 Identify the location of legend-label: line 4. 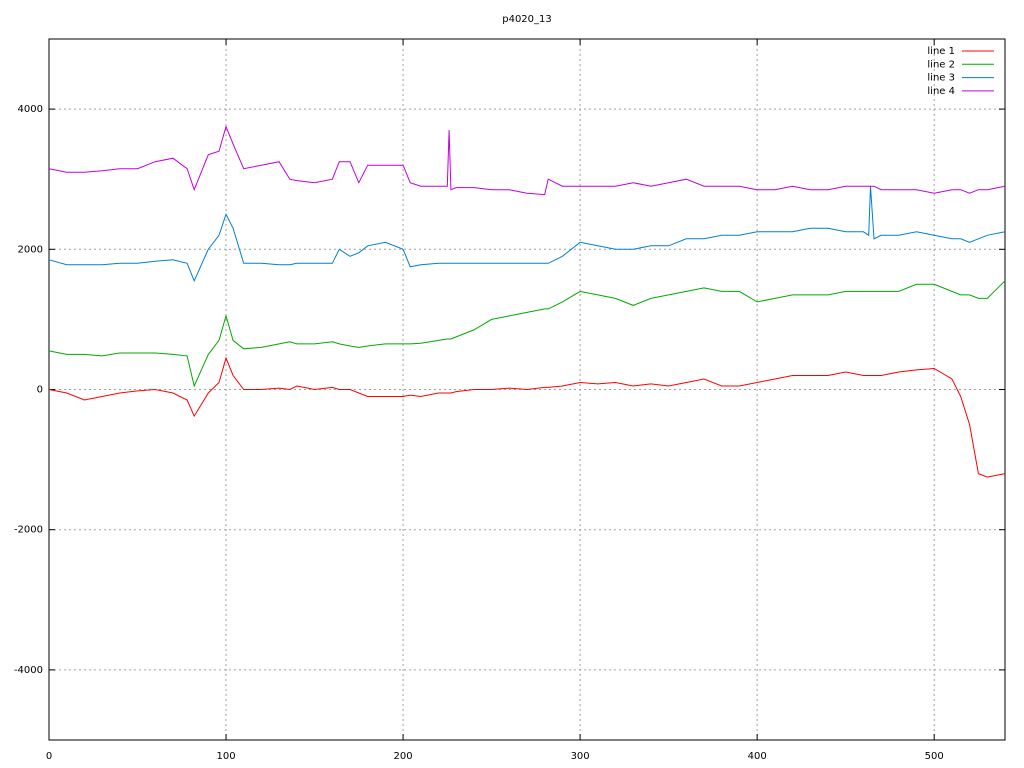
(941, 91).